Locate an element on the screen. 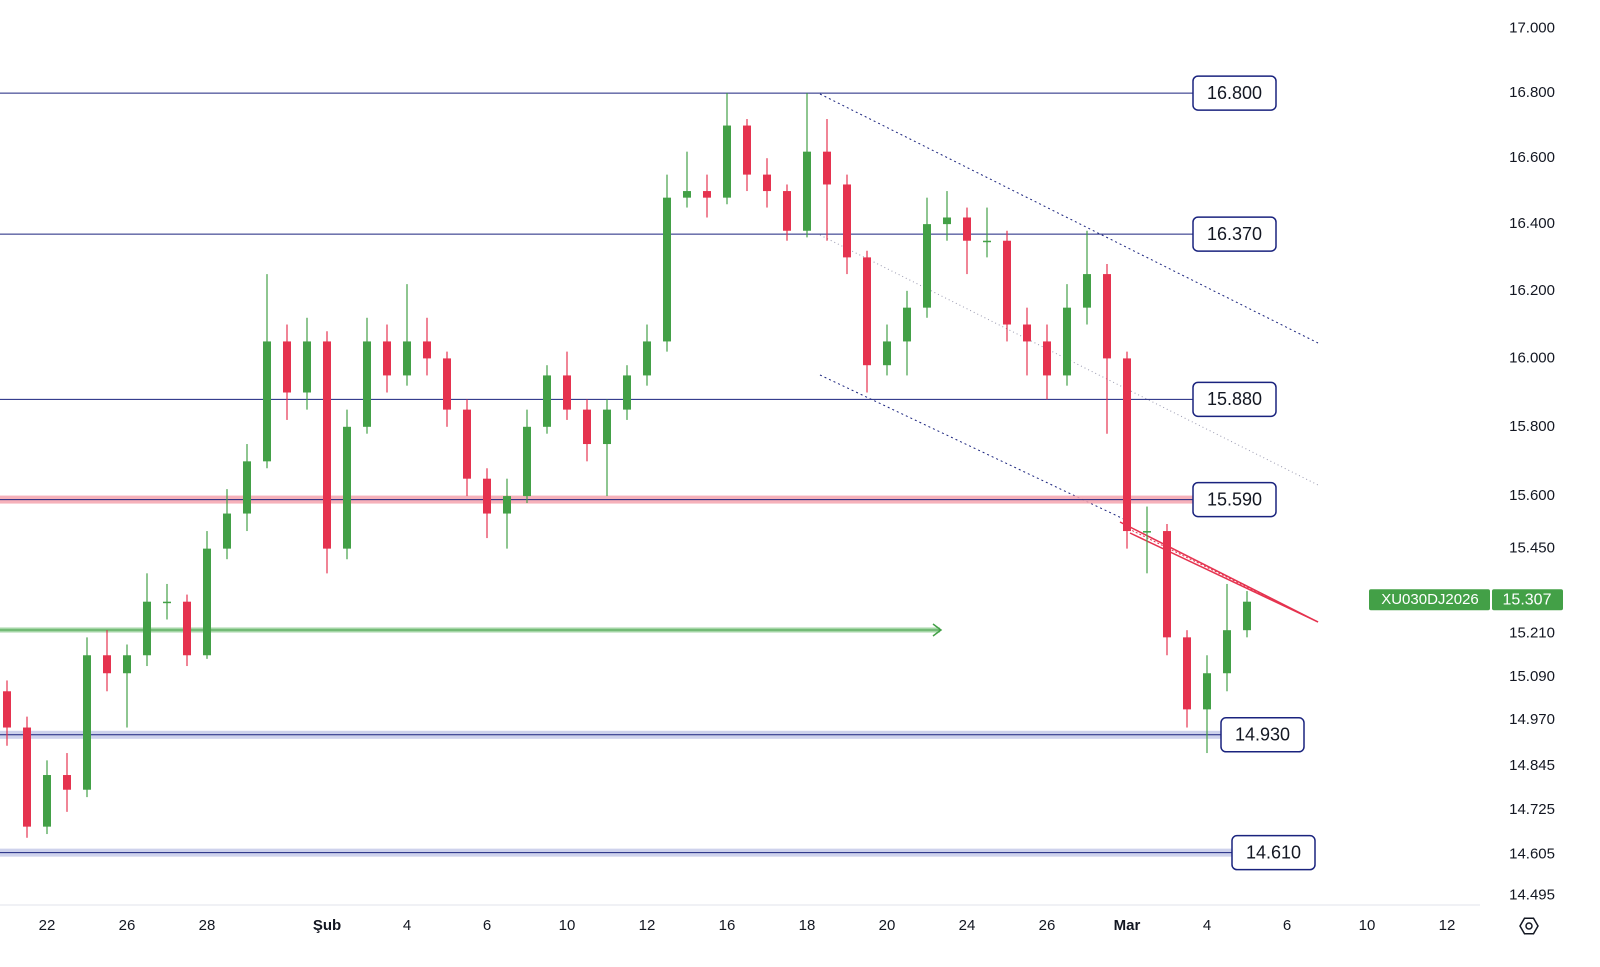 This screenshot has height=967, width=1600. price-tag is located at coordinates (1527, 600).